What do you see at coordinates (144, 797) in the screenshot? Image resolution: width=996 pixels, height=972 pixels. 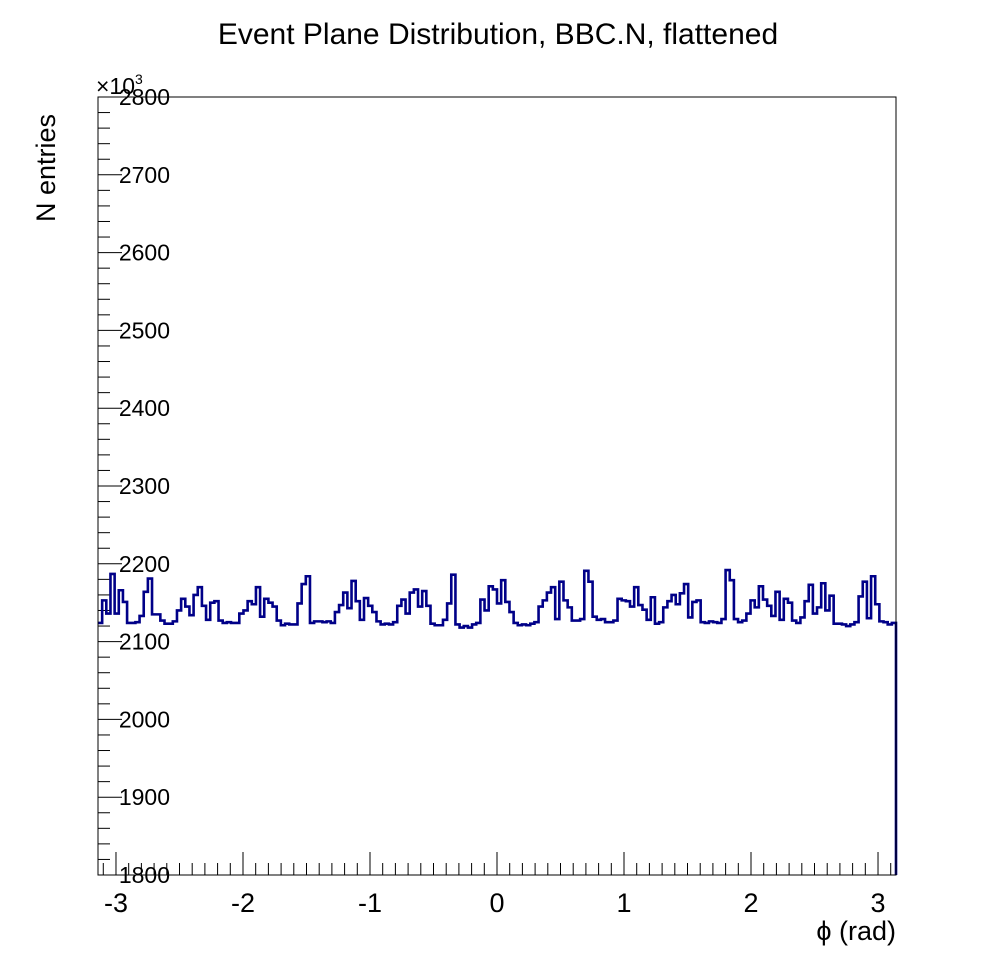 I see `y-tick-label: 1900` at bounding box center [144, 797].